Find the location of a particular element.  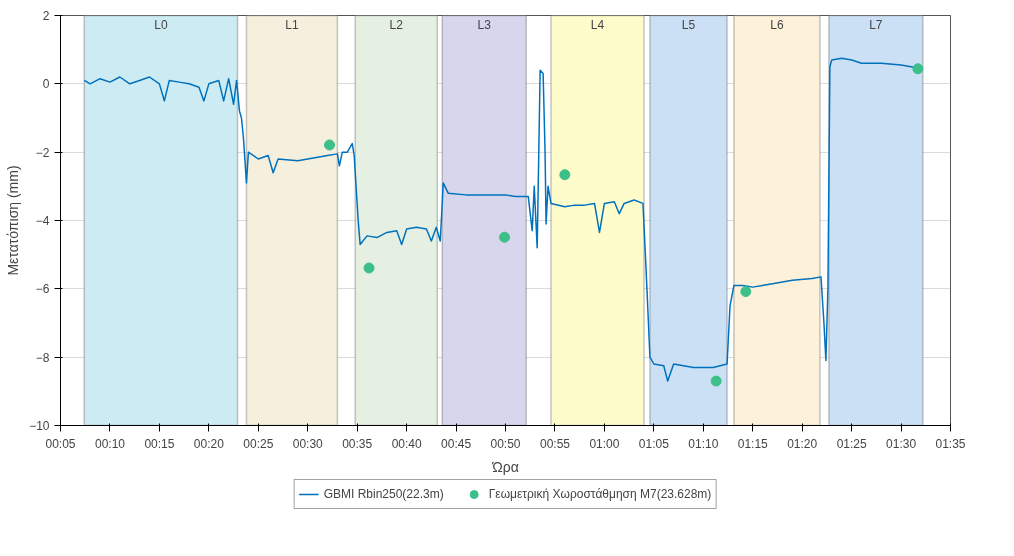

x-tick-label: 01:00 is located at coordinates (604, 443).